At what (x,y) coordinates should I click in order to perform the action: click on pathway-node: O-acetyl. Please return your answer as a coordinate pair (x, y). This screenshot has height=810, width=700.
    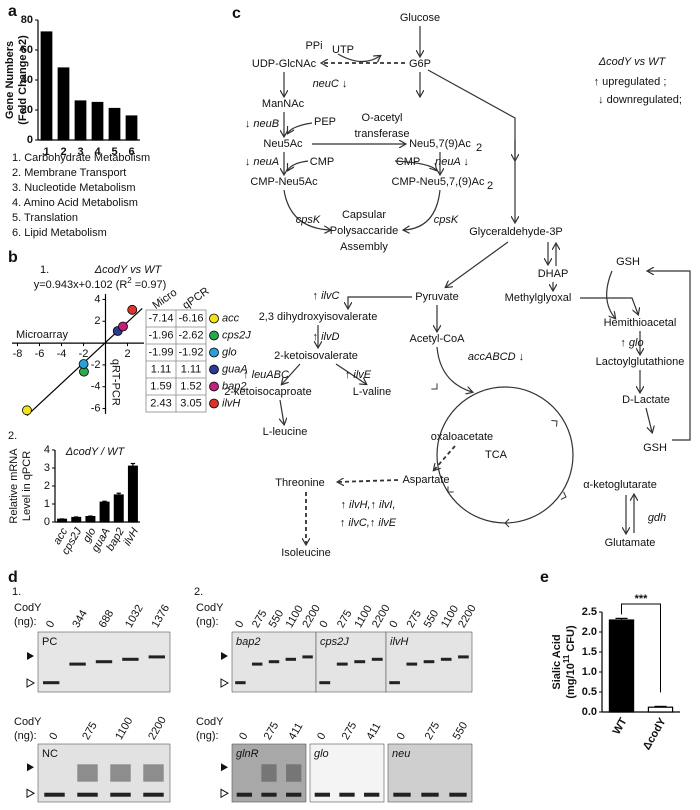
    Looking at the image, I should click on (382, 118).